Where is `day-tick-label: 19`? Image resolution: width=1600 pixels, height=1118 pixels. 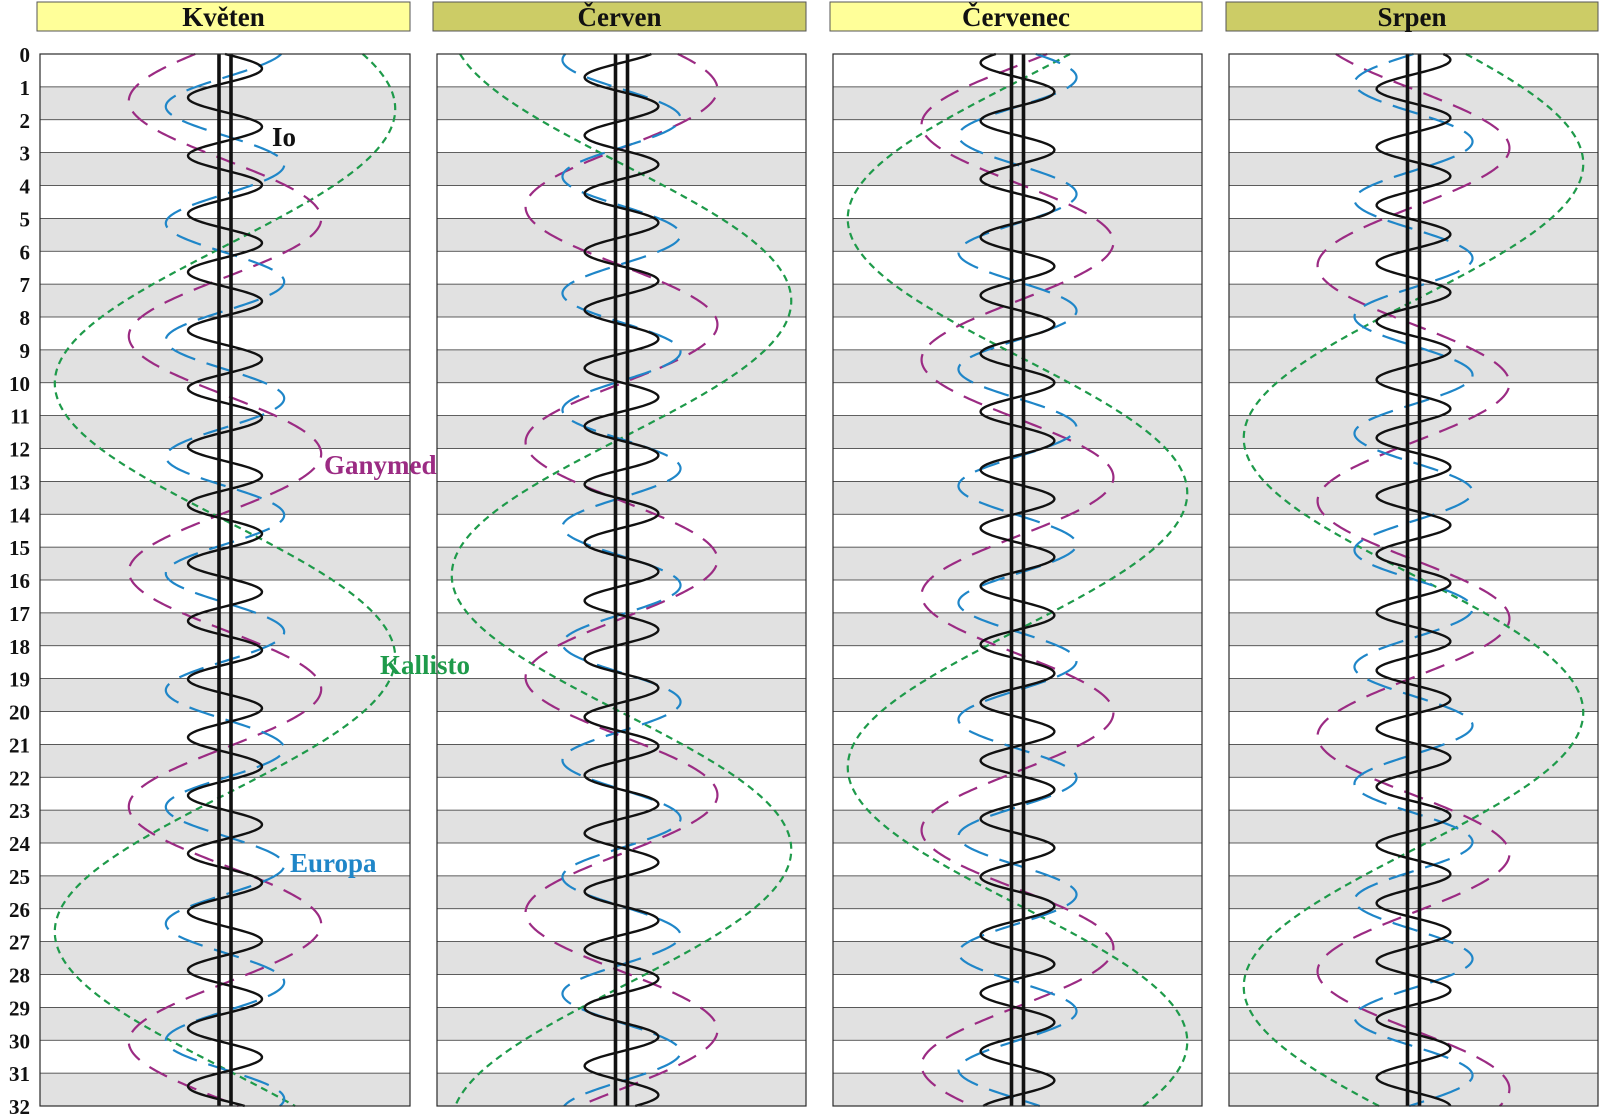 day-tick-label: 19 is located at coordinates (19, 680).